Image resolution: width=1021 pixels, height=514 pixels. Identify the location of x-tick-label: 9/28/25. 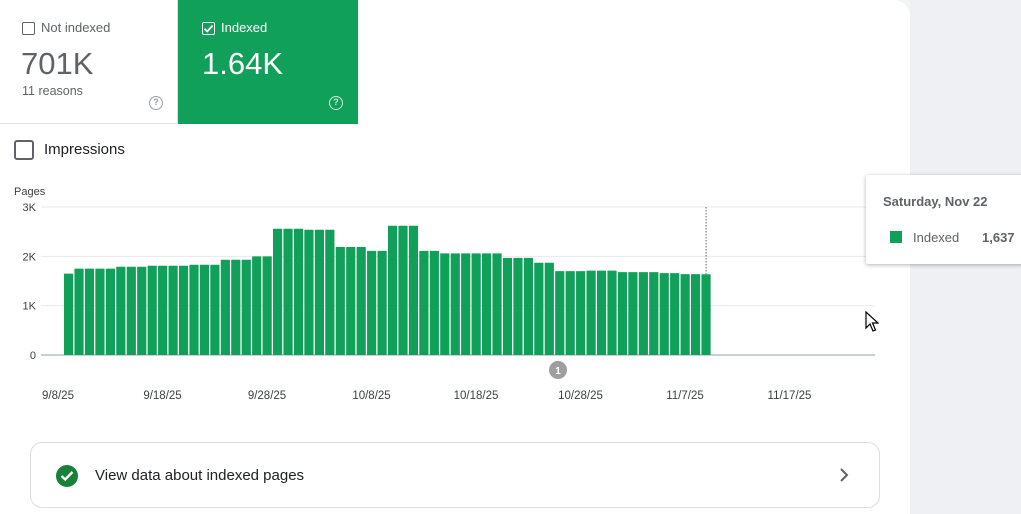
(267, 396).